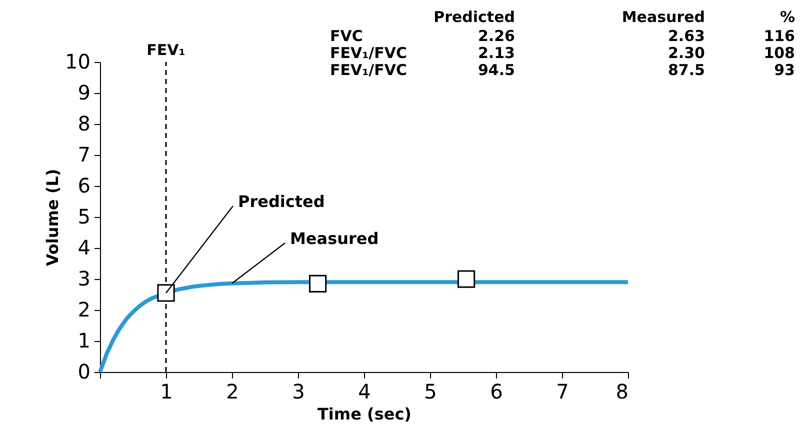 The height and width of the screenshot is (446, 802). Describe the element at coordinates (496, 36) in the screenshot. I see `text: 2.26` at that location.